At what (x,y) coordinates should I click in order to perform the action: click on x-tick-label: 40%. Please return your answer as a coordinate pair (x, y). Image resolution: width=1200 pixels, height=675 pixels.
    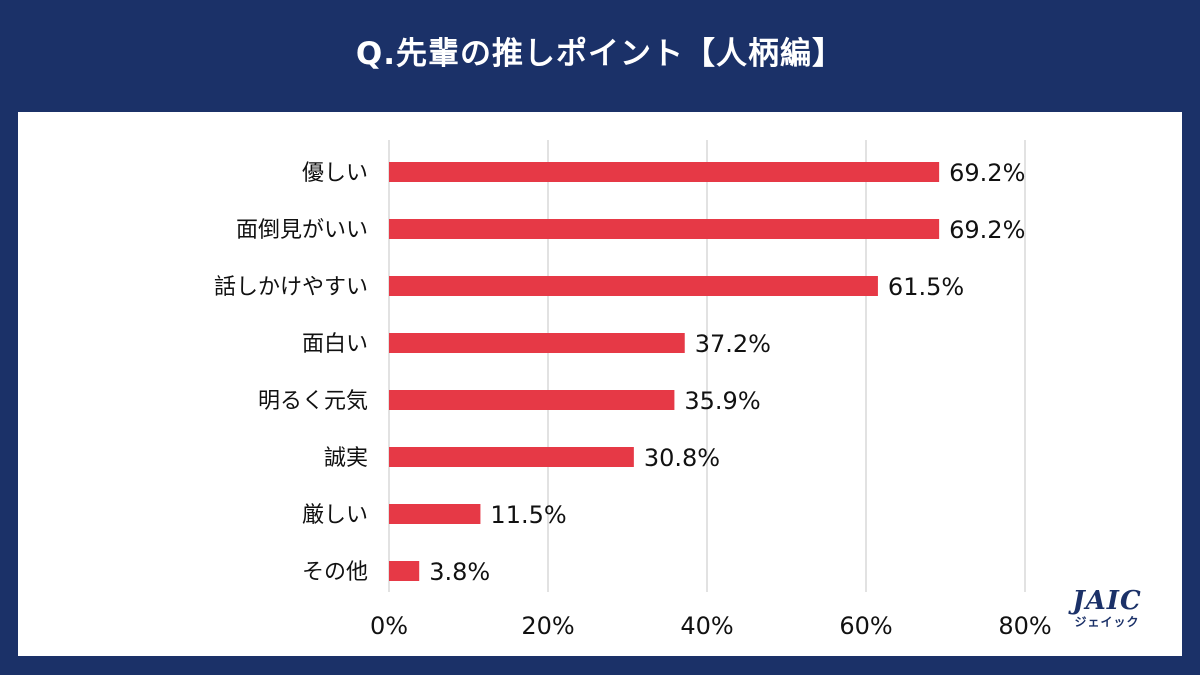
    Looking at the image, I should click on (706, 626).